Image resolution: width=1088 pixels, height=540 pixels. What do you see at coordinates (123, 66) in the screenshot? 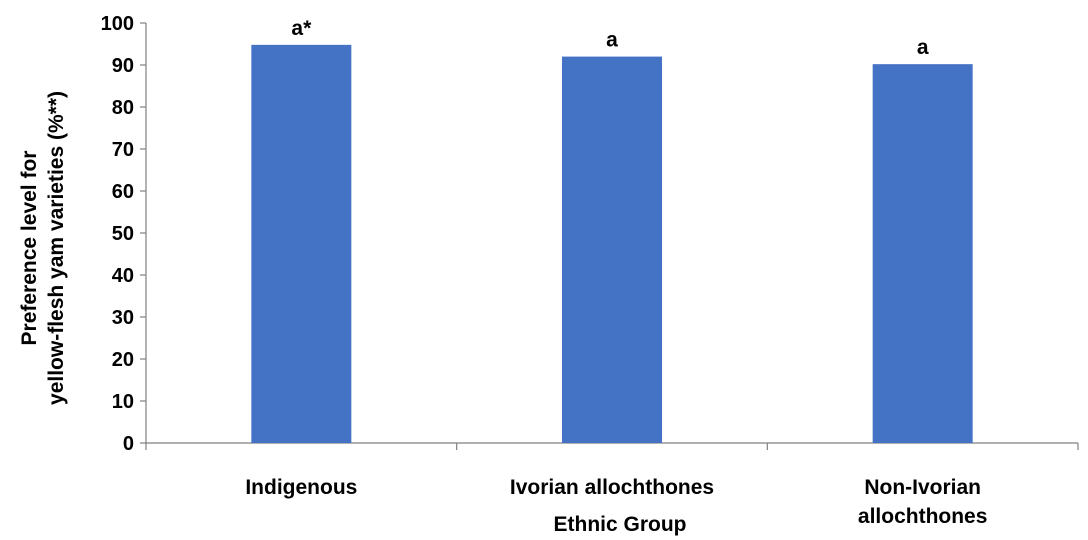
I see `y-tick-label: 90` at bounding box center [123, 66].